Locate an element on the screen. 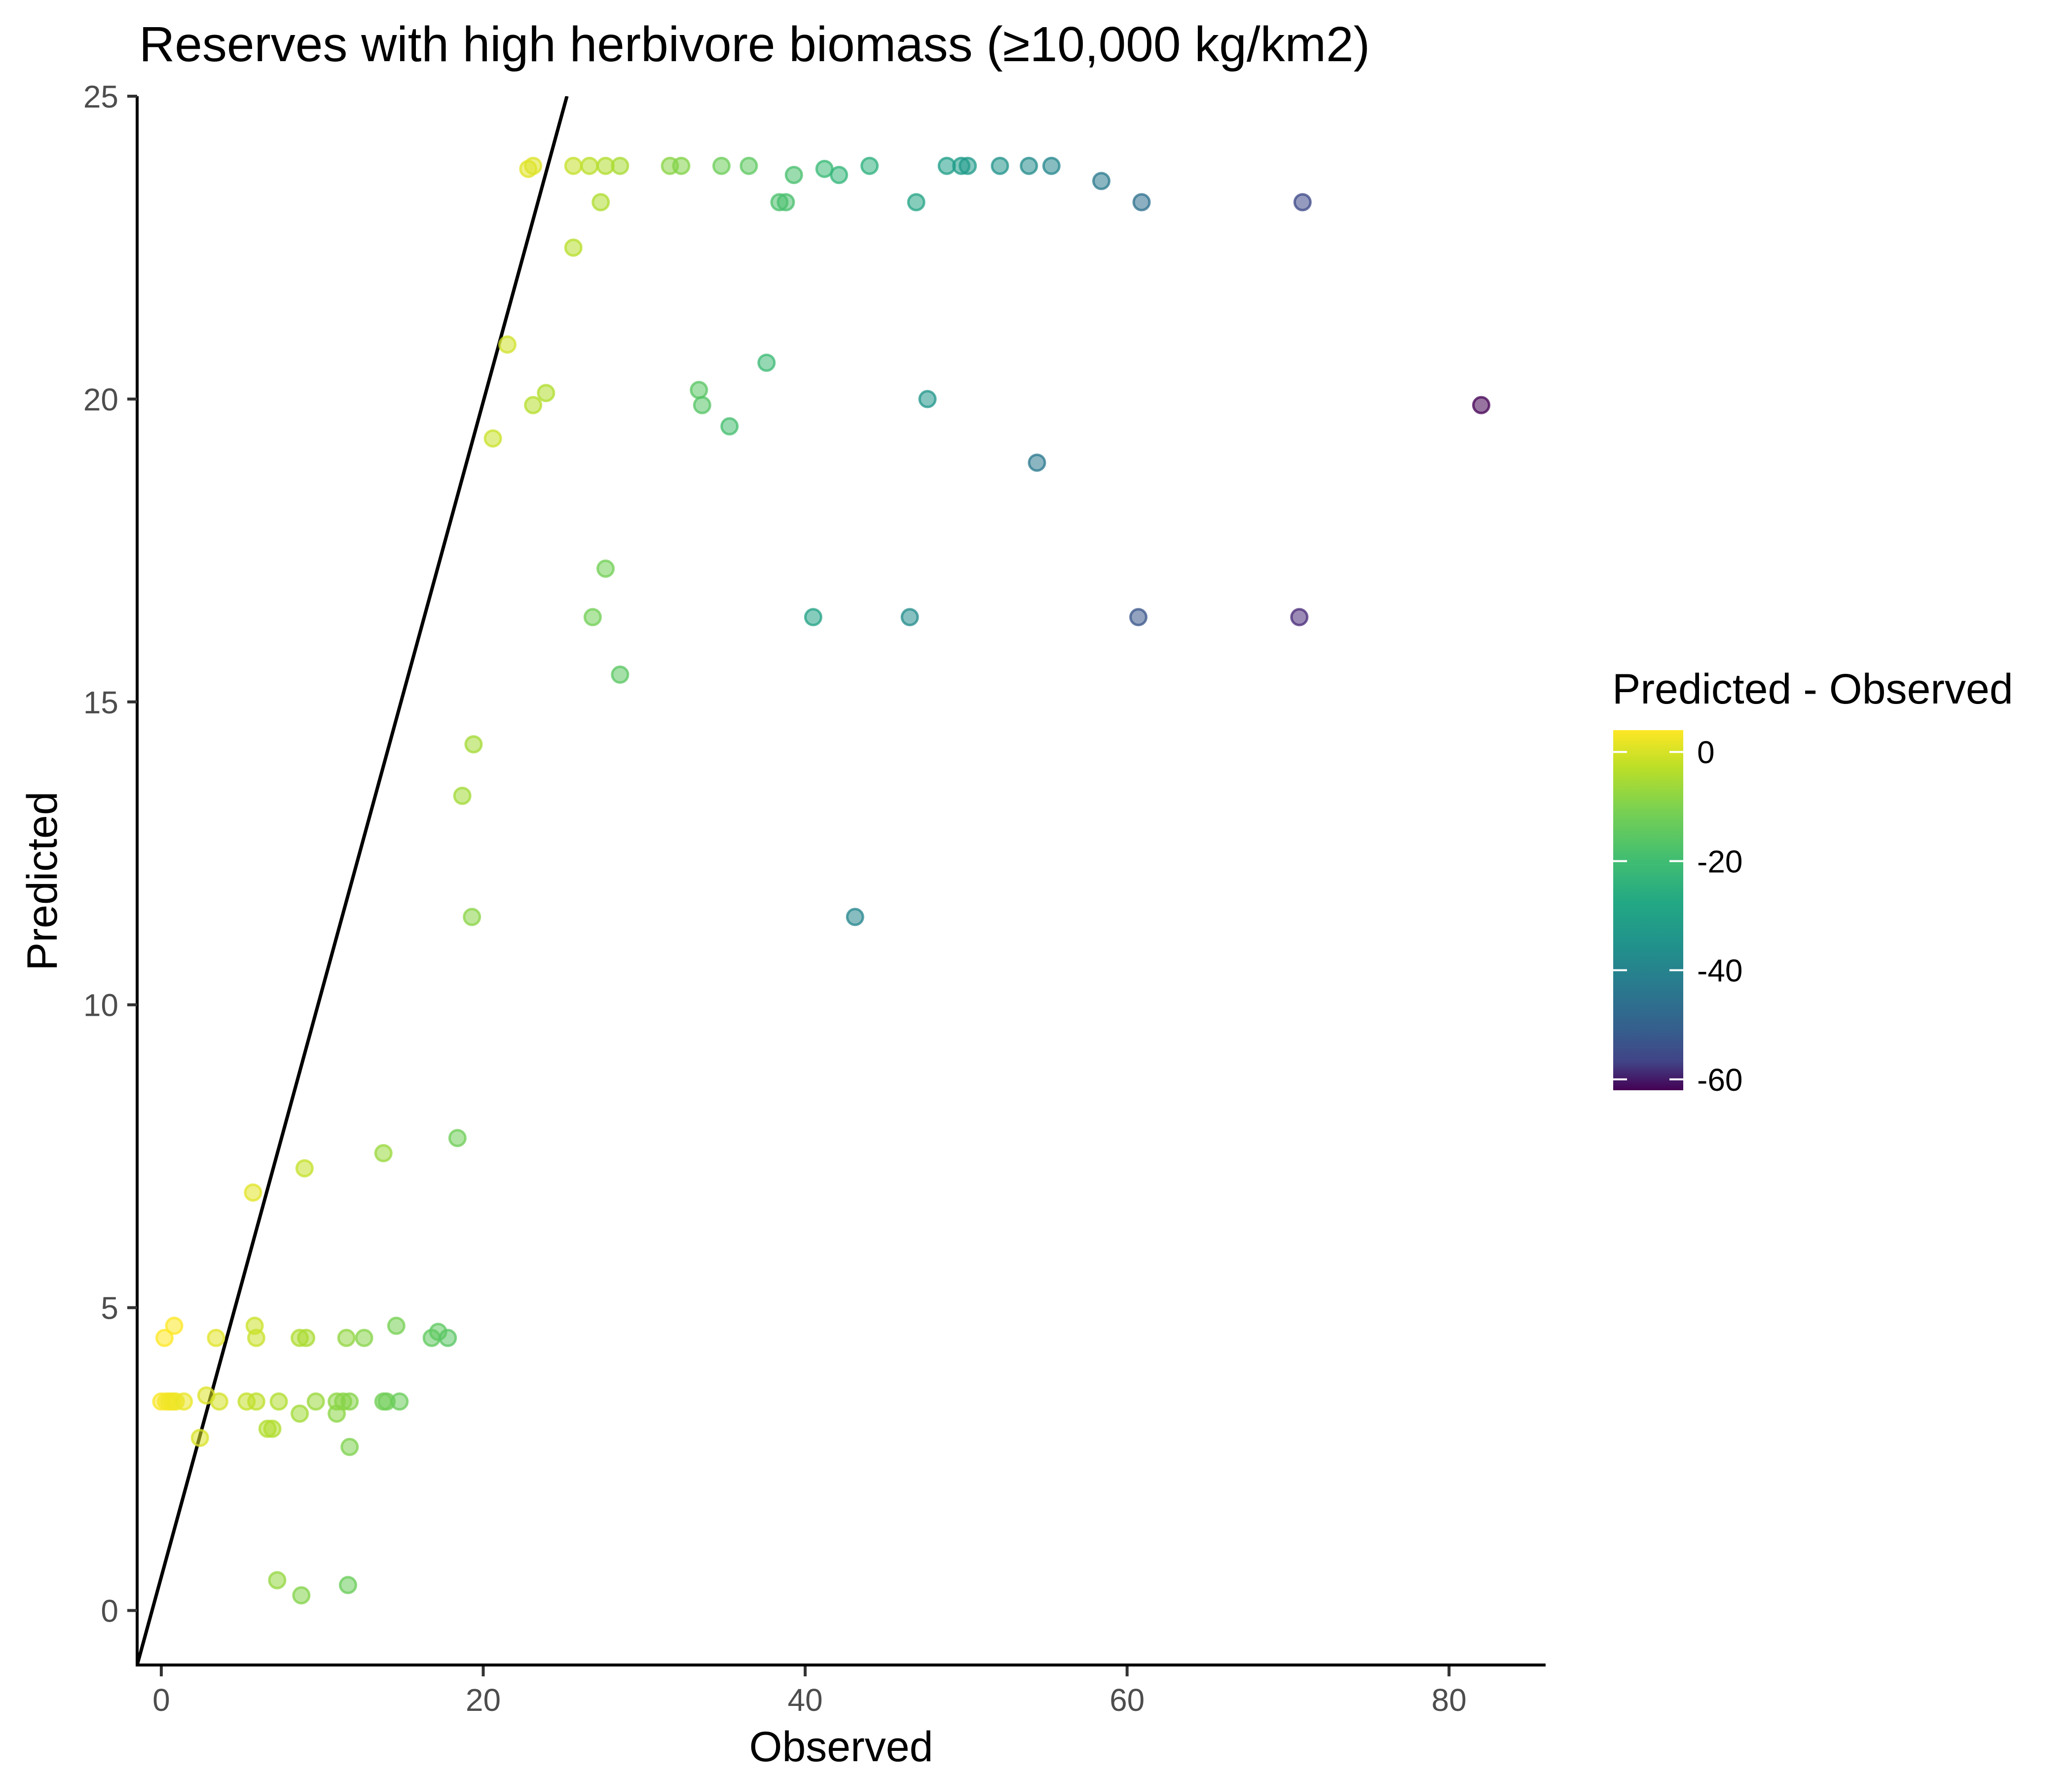 The height and width of the screenshot is (1776, 2072). x-axis-ticks: 0 20 40 60 80 is located at coordinates (810, 1692).